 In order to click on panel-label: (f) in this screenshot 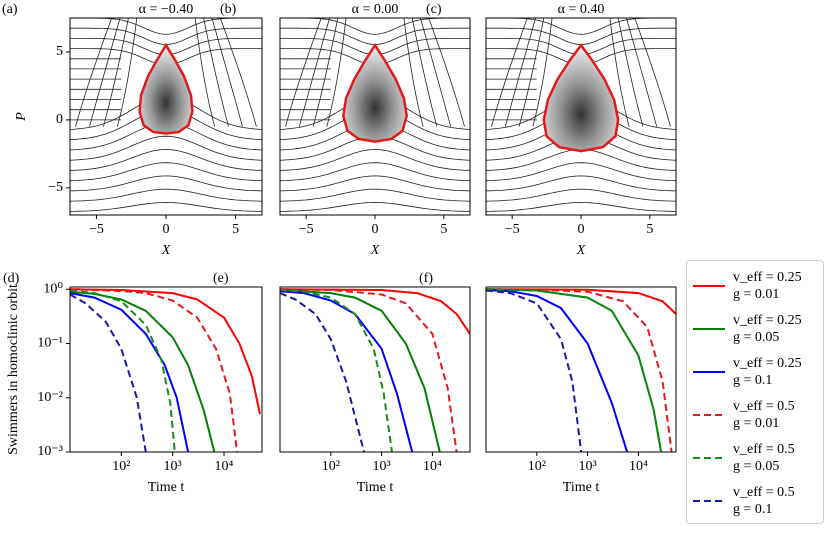, I will do `click(426, 278)`.